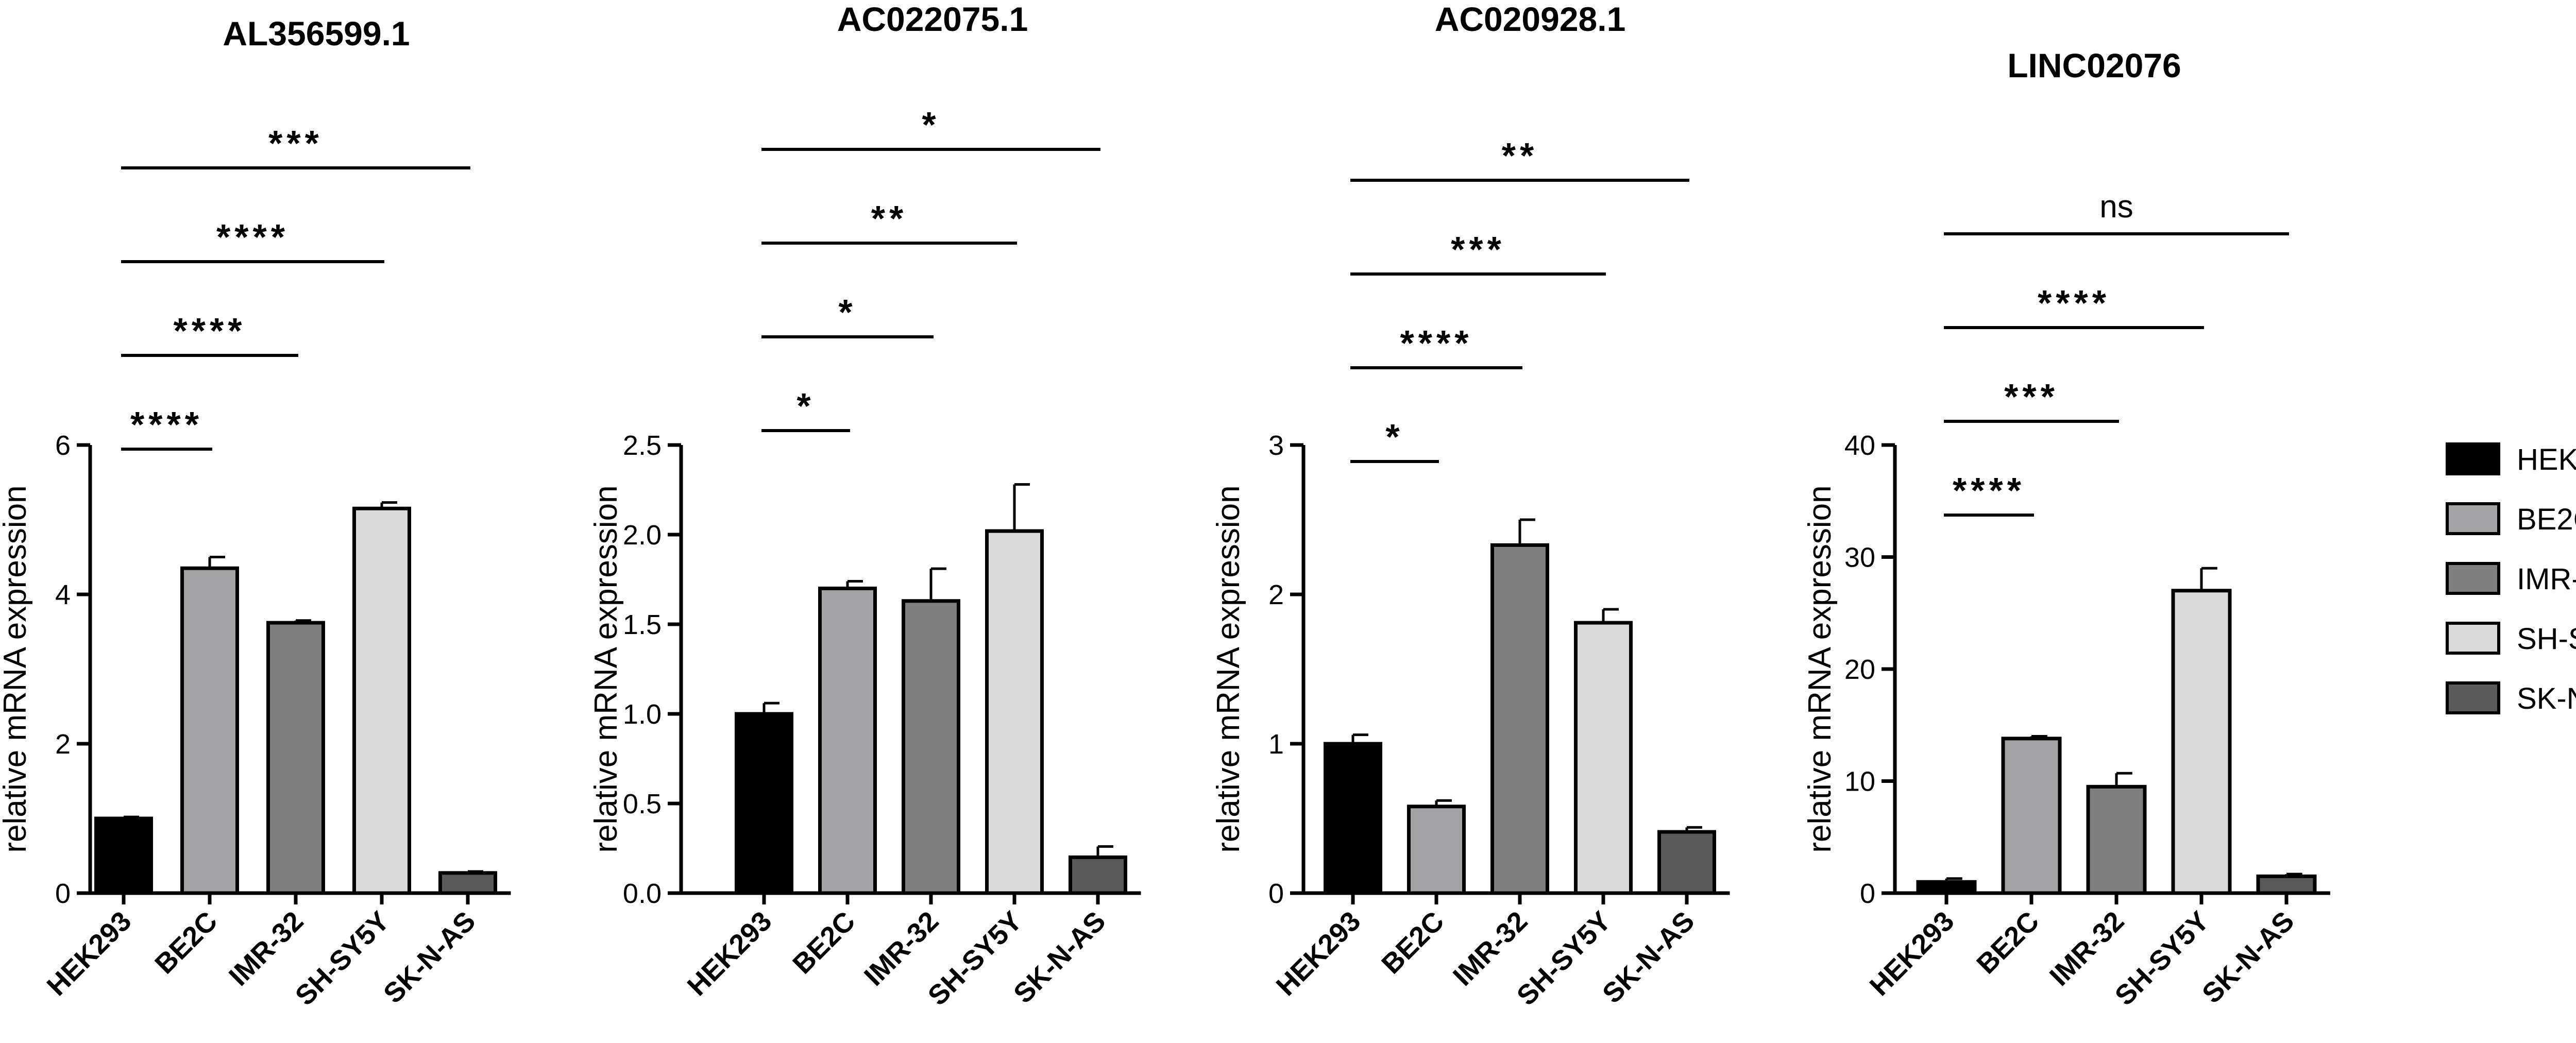 The width and height of the screenshot is (2576, 1043). What do you see at coordinates (642, 624) in the screenshot?
I see `y-tick-label: 1.5` at bounding box center [642, 624].